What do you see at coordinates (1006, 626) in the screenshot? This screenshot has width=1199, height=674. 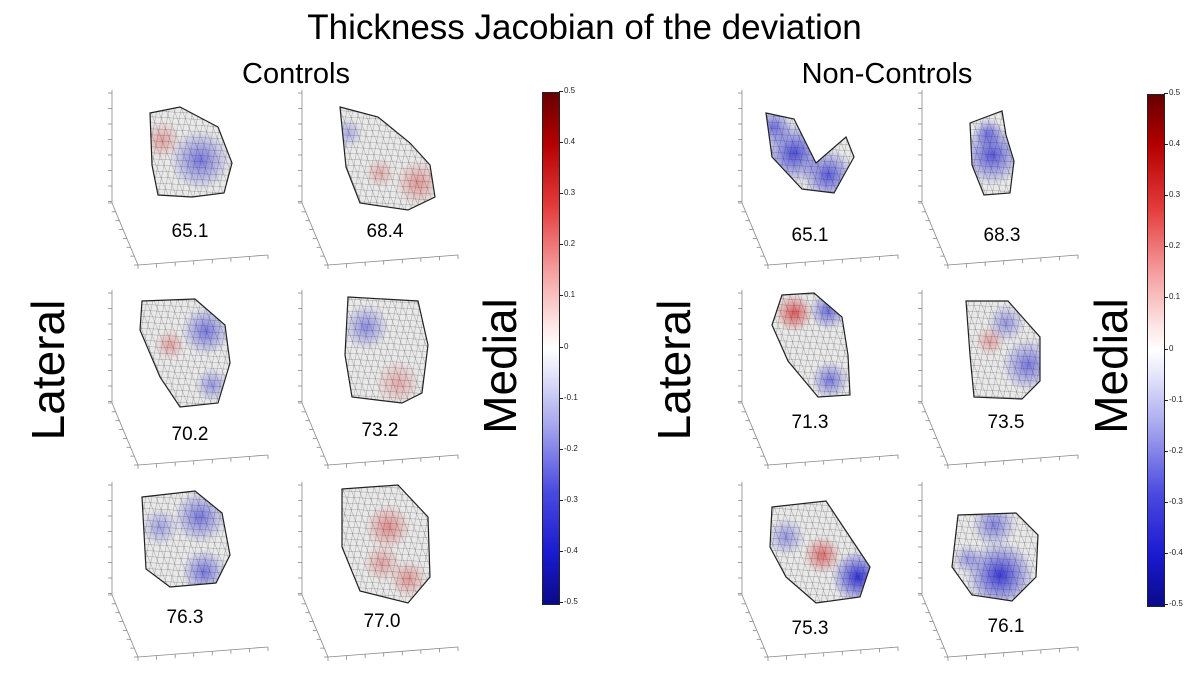 I see `age-label: 76.1` at bounding box center [1006, 626].